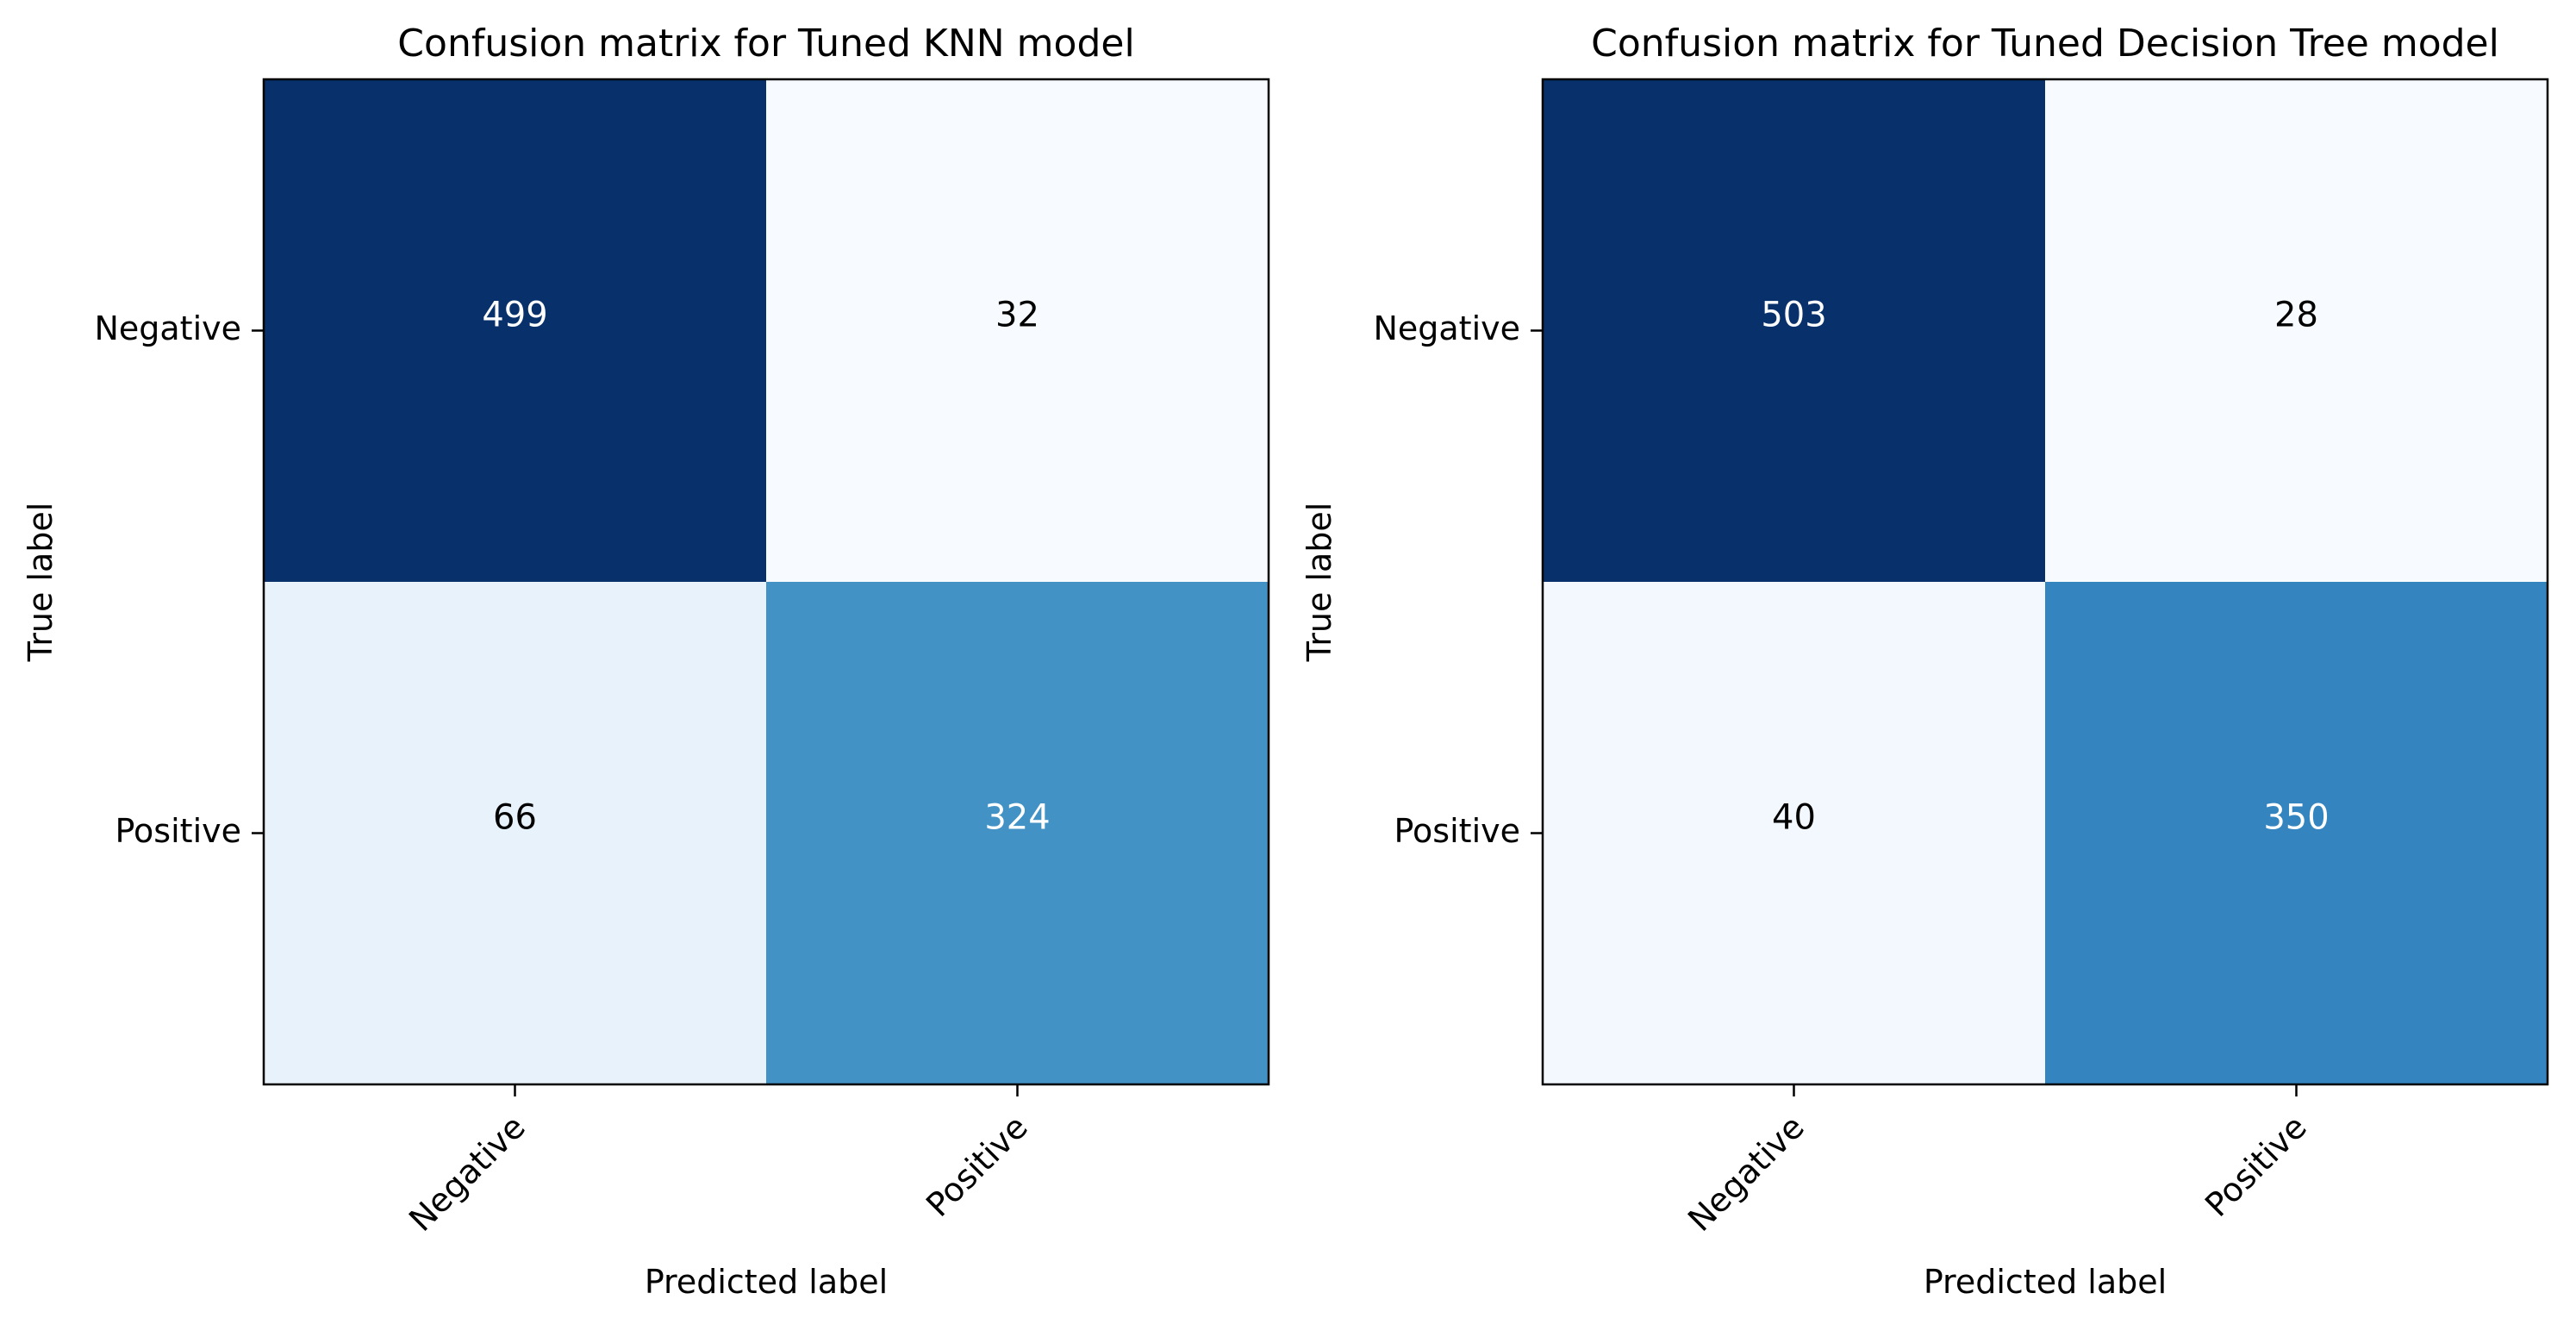 The width and height of the screenshot is (2576, 1318). Describe the element at coordinates (1793, 315) in the screenshot. I see `cell-value-decision-tree-r0-c0: 503` at that location.